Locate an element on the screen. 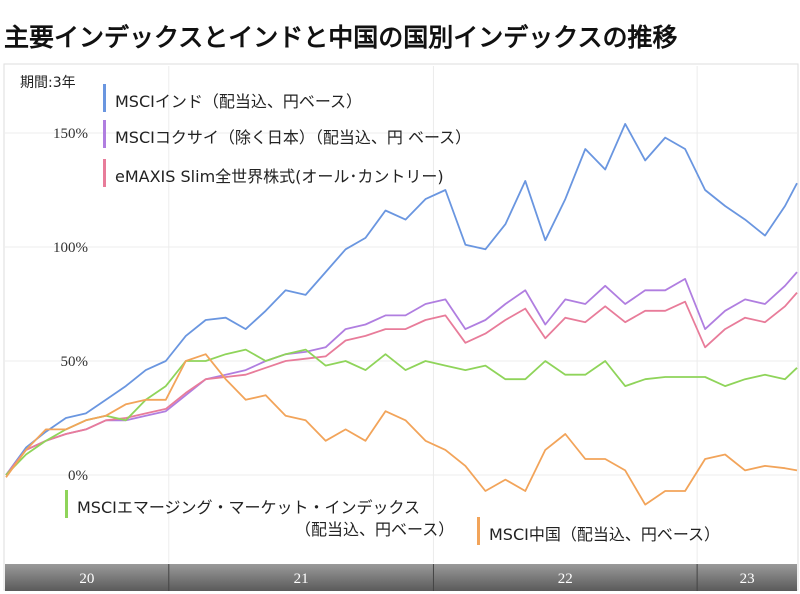 The image size is (800, 594). legend-label: eMAXIS Slim全世界株式(オール･カントリー) is located at coordinates (279, 176).